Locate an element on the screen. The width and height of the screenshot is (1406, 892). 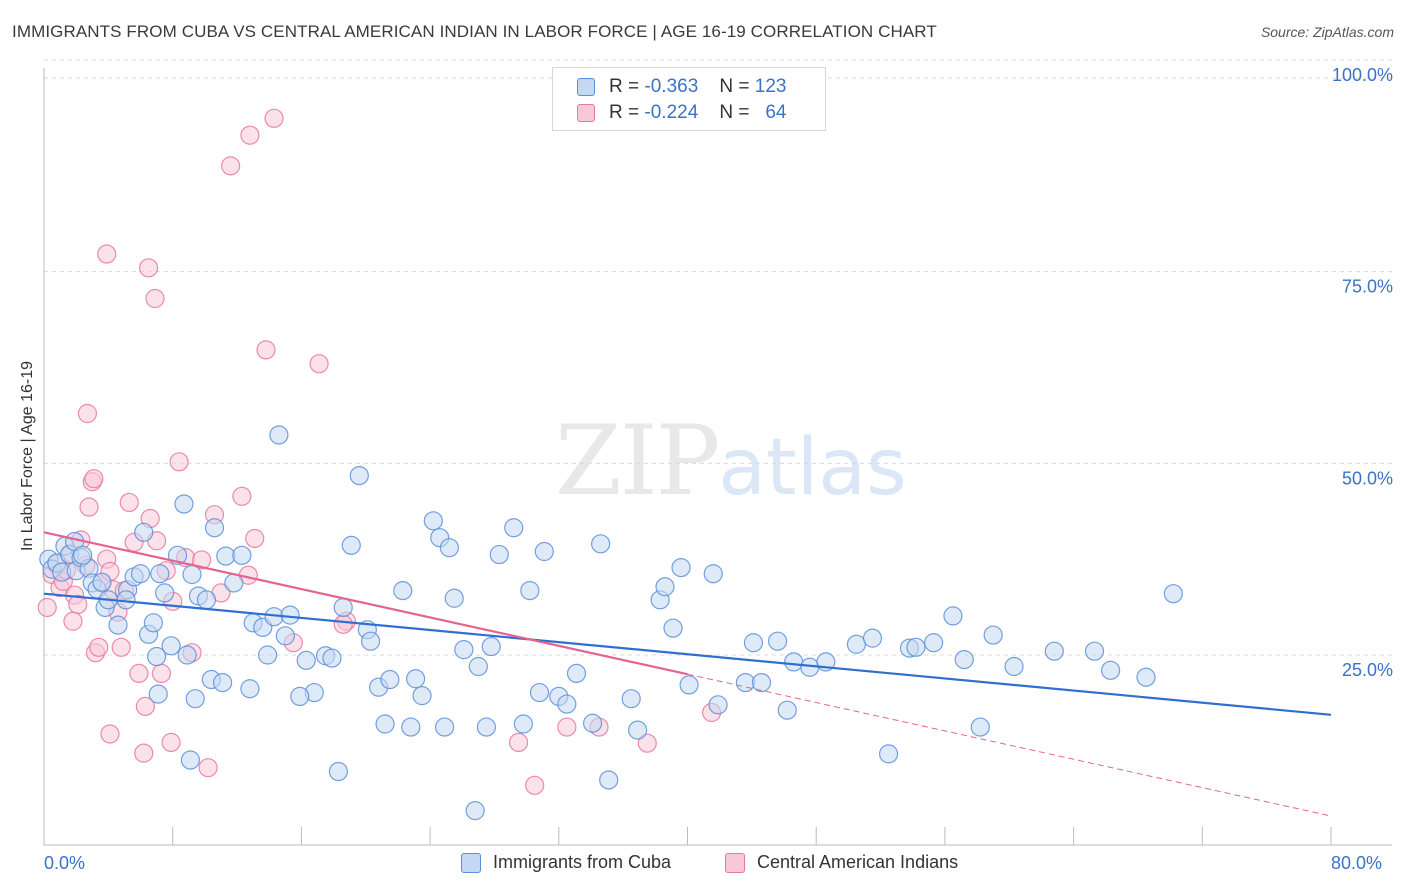
y-tick-labels: 25.0% 50.0% 75.0% 100.0% is located at coordinates (1362, 372).